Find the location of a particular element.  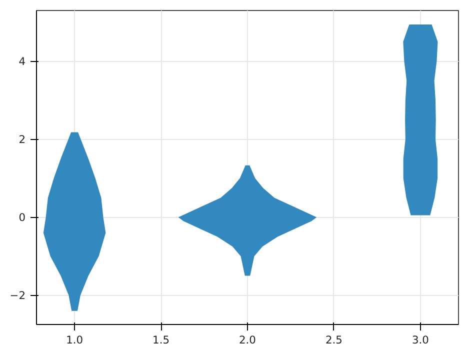

y-tick-label: 2 is located at coordinates (22, 139).